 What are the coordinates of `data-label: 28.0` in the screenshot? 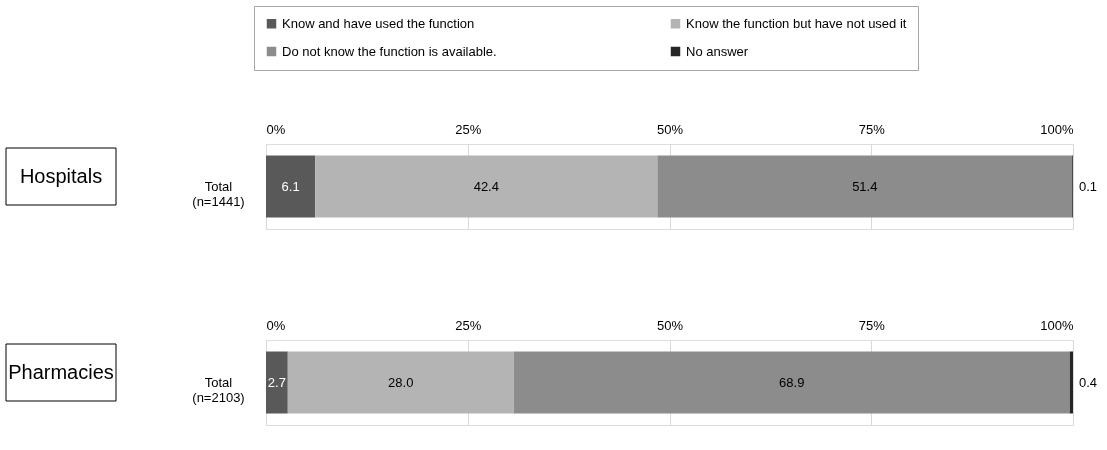 It's located at (401, 382).